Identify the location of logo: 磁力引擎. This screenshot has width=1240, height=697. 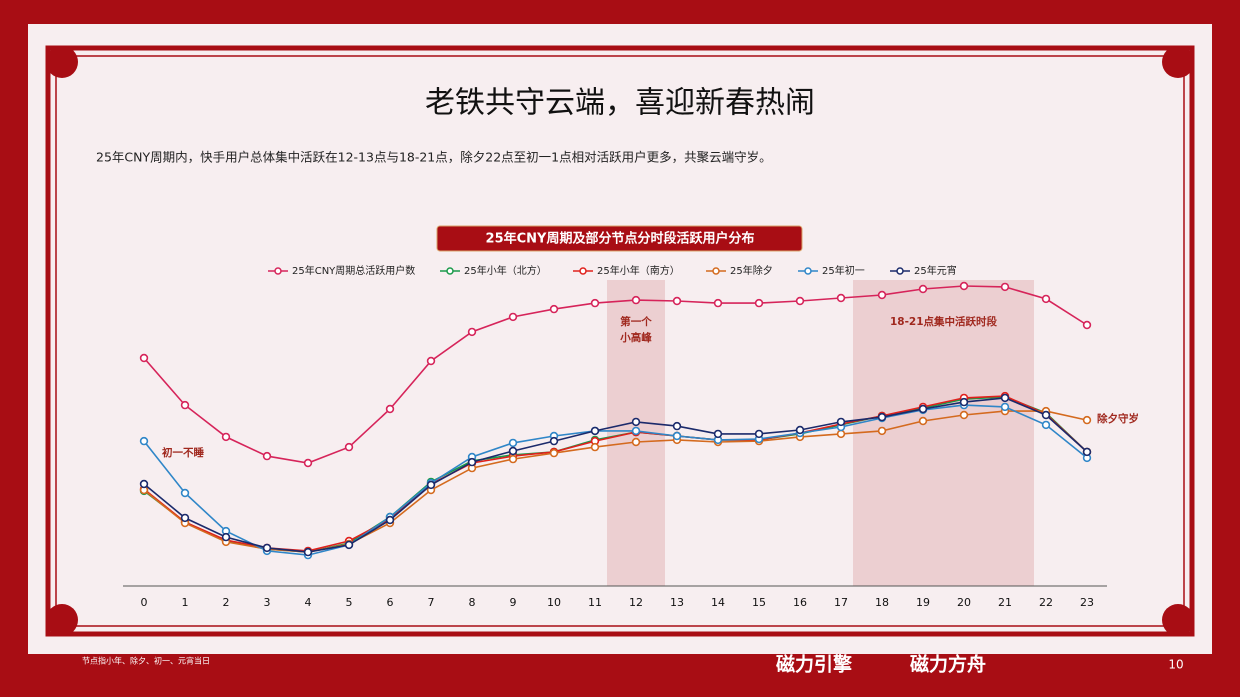
(814, 664).